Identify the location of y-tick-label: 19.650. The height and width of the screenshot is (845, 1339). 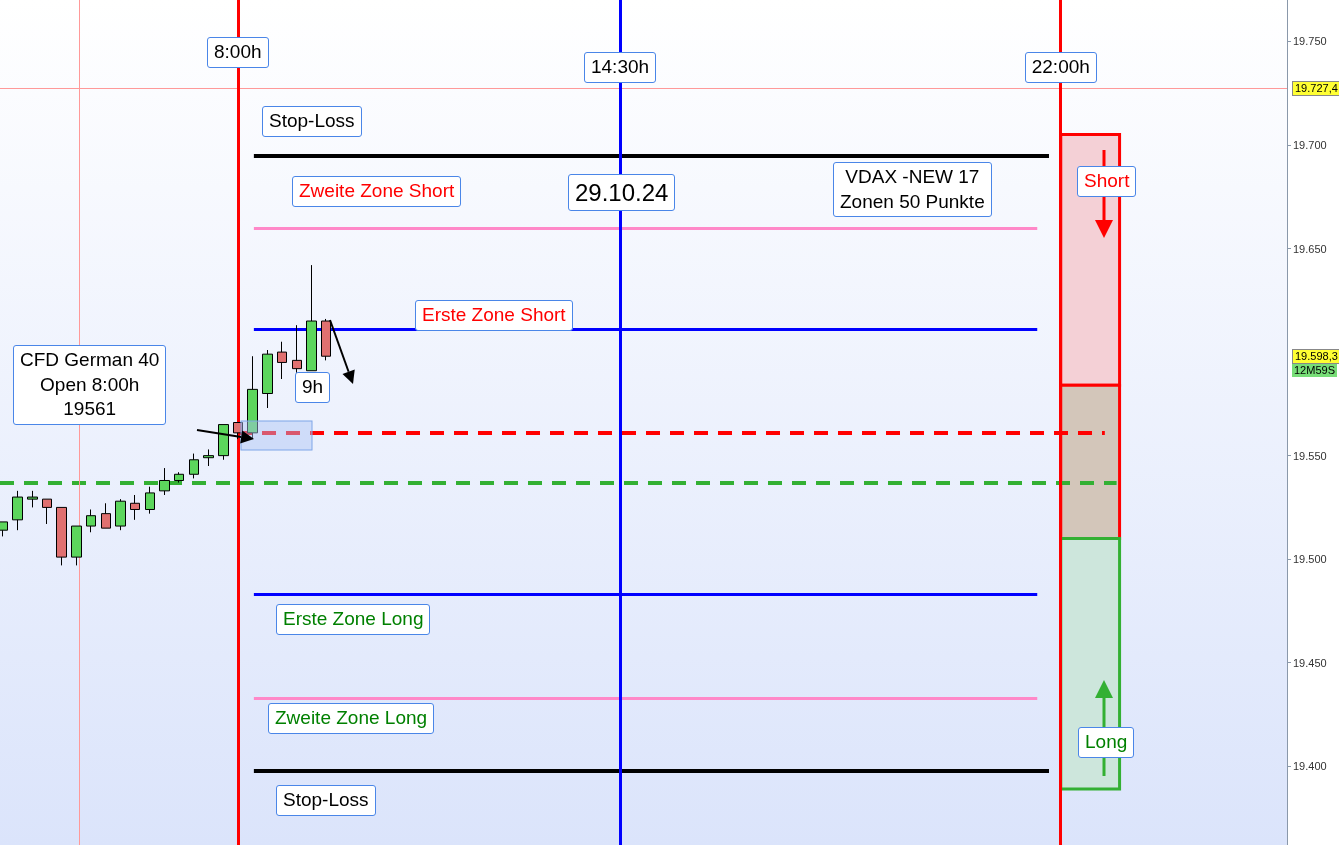
(1310, 248).